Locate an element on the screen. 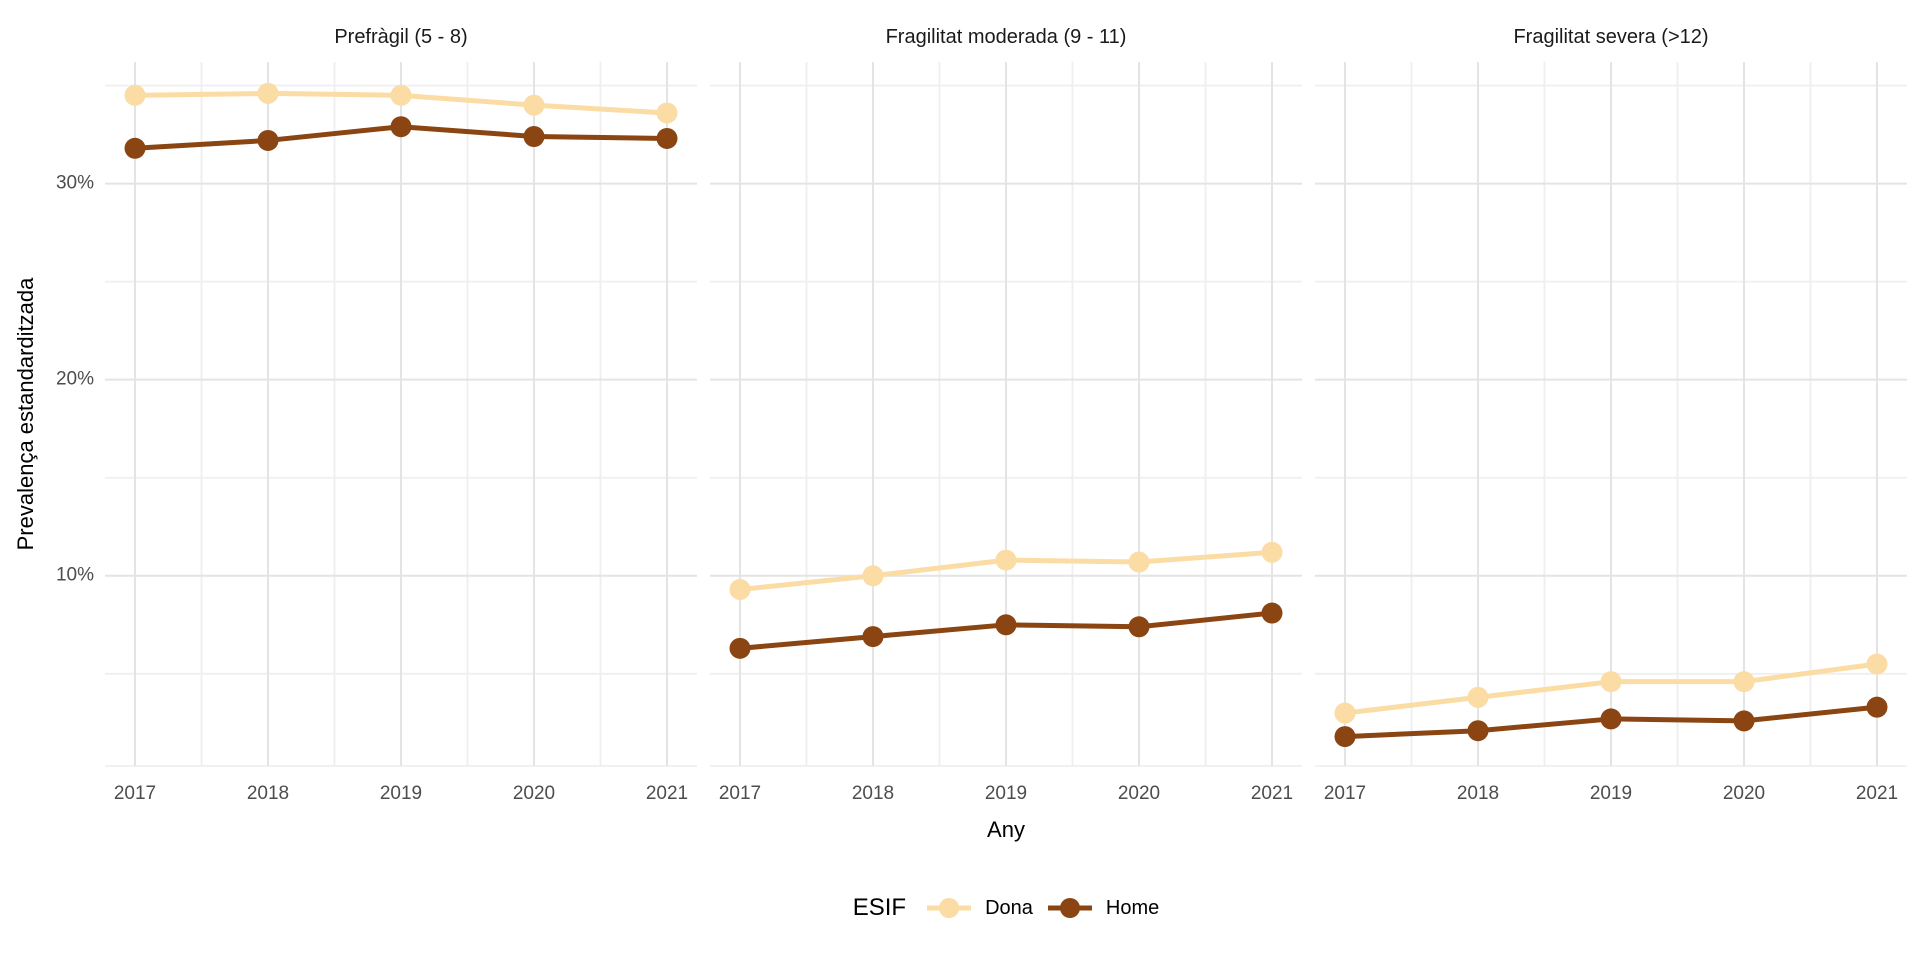  facet-title: Prefràgil (5 - 8) is located at coordinates (400, 37).